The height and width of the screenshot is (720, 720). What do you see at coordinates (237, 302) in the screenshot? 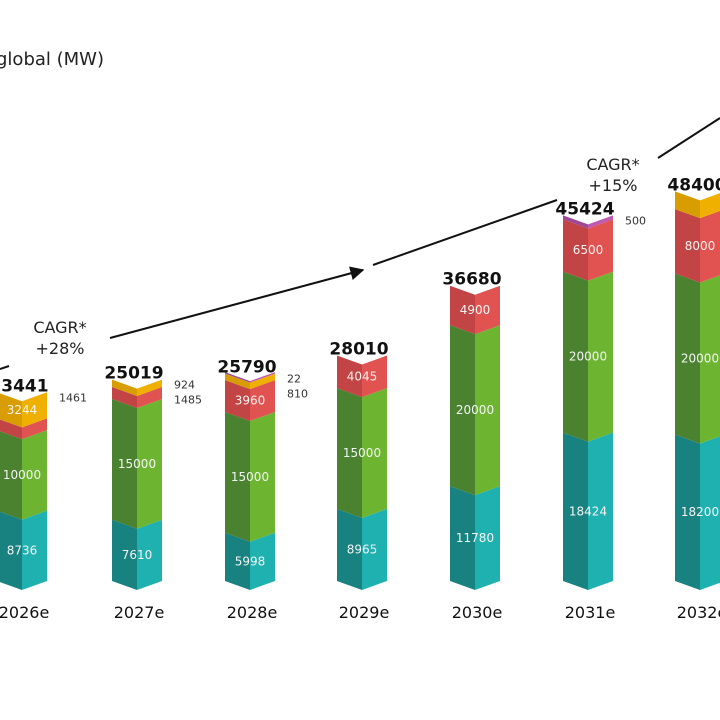
I see `trend-arrow` at bounding box center [237, 302].